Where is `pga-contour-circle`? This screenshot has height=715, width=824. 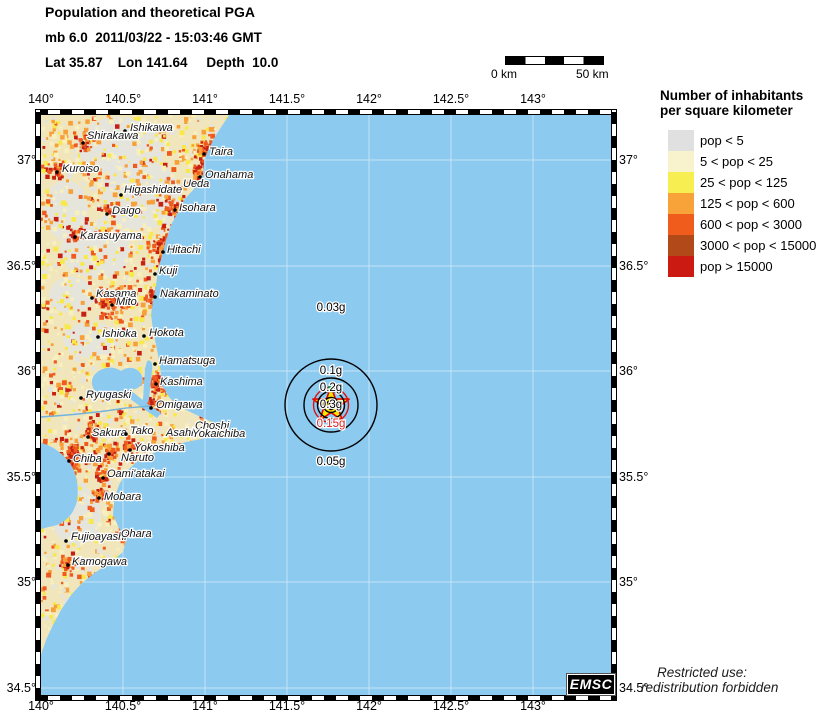
pga-contour-circle is located at coordinates (331, 405).